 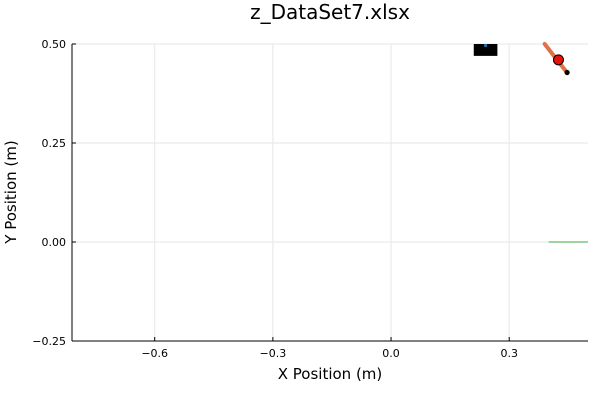 What do you see at coordinates (330, 374) in the screenshot?
I see `x-axis-label: X Position (m)` at bounding box center [330, 374].